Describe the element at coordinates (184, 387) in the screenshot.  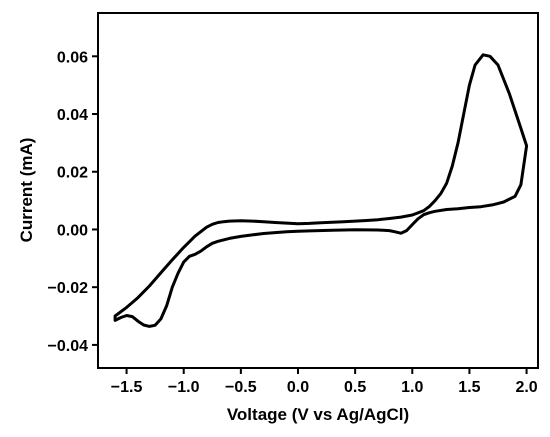
I see `x-tick-label: −1.0` at that location.